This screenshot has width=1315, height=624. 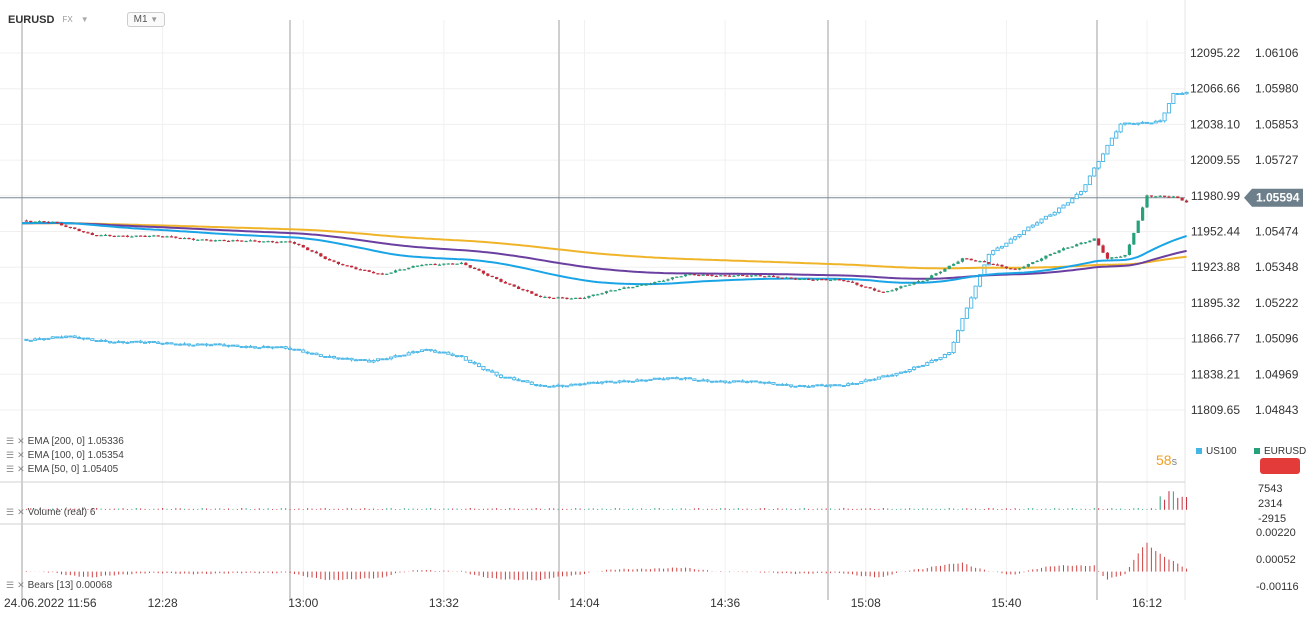 I want to click on eurusd-price-badge, so click(x=1280, y=466).